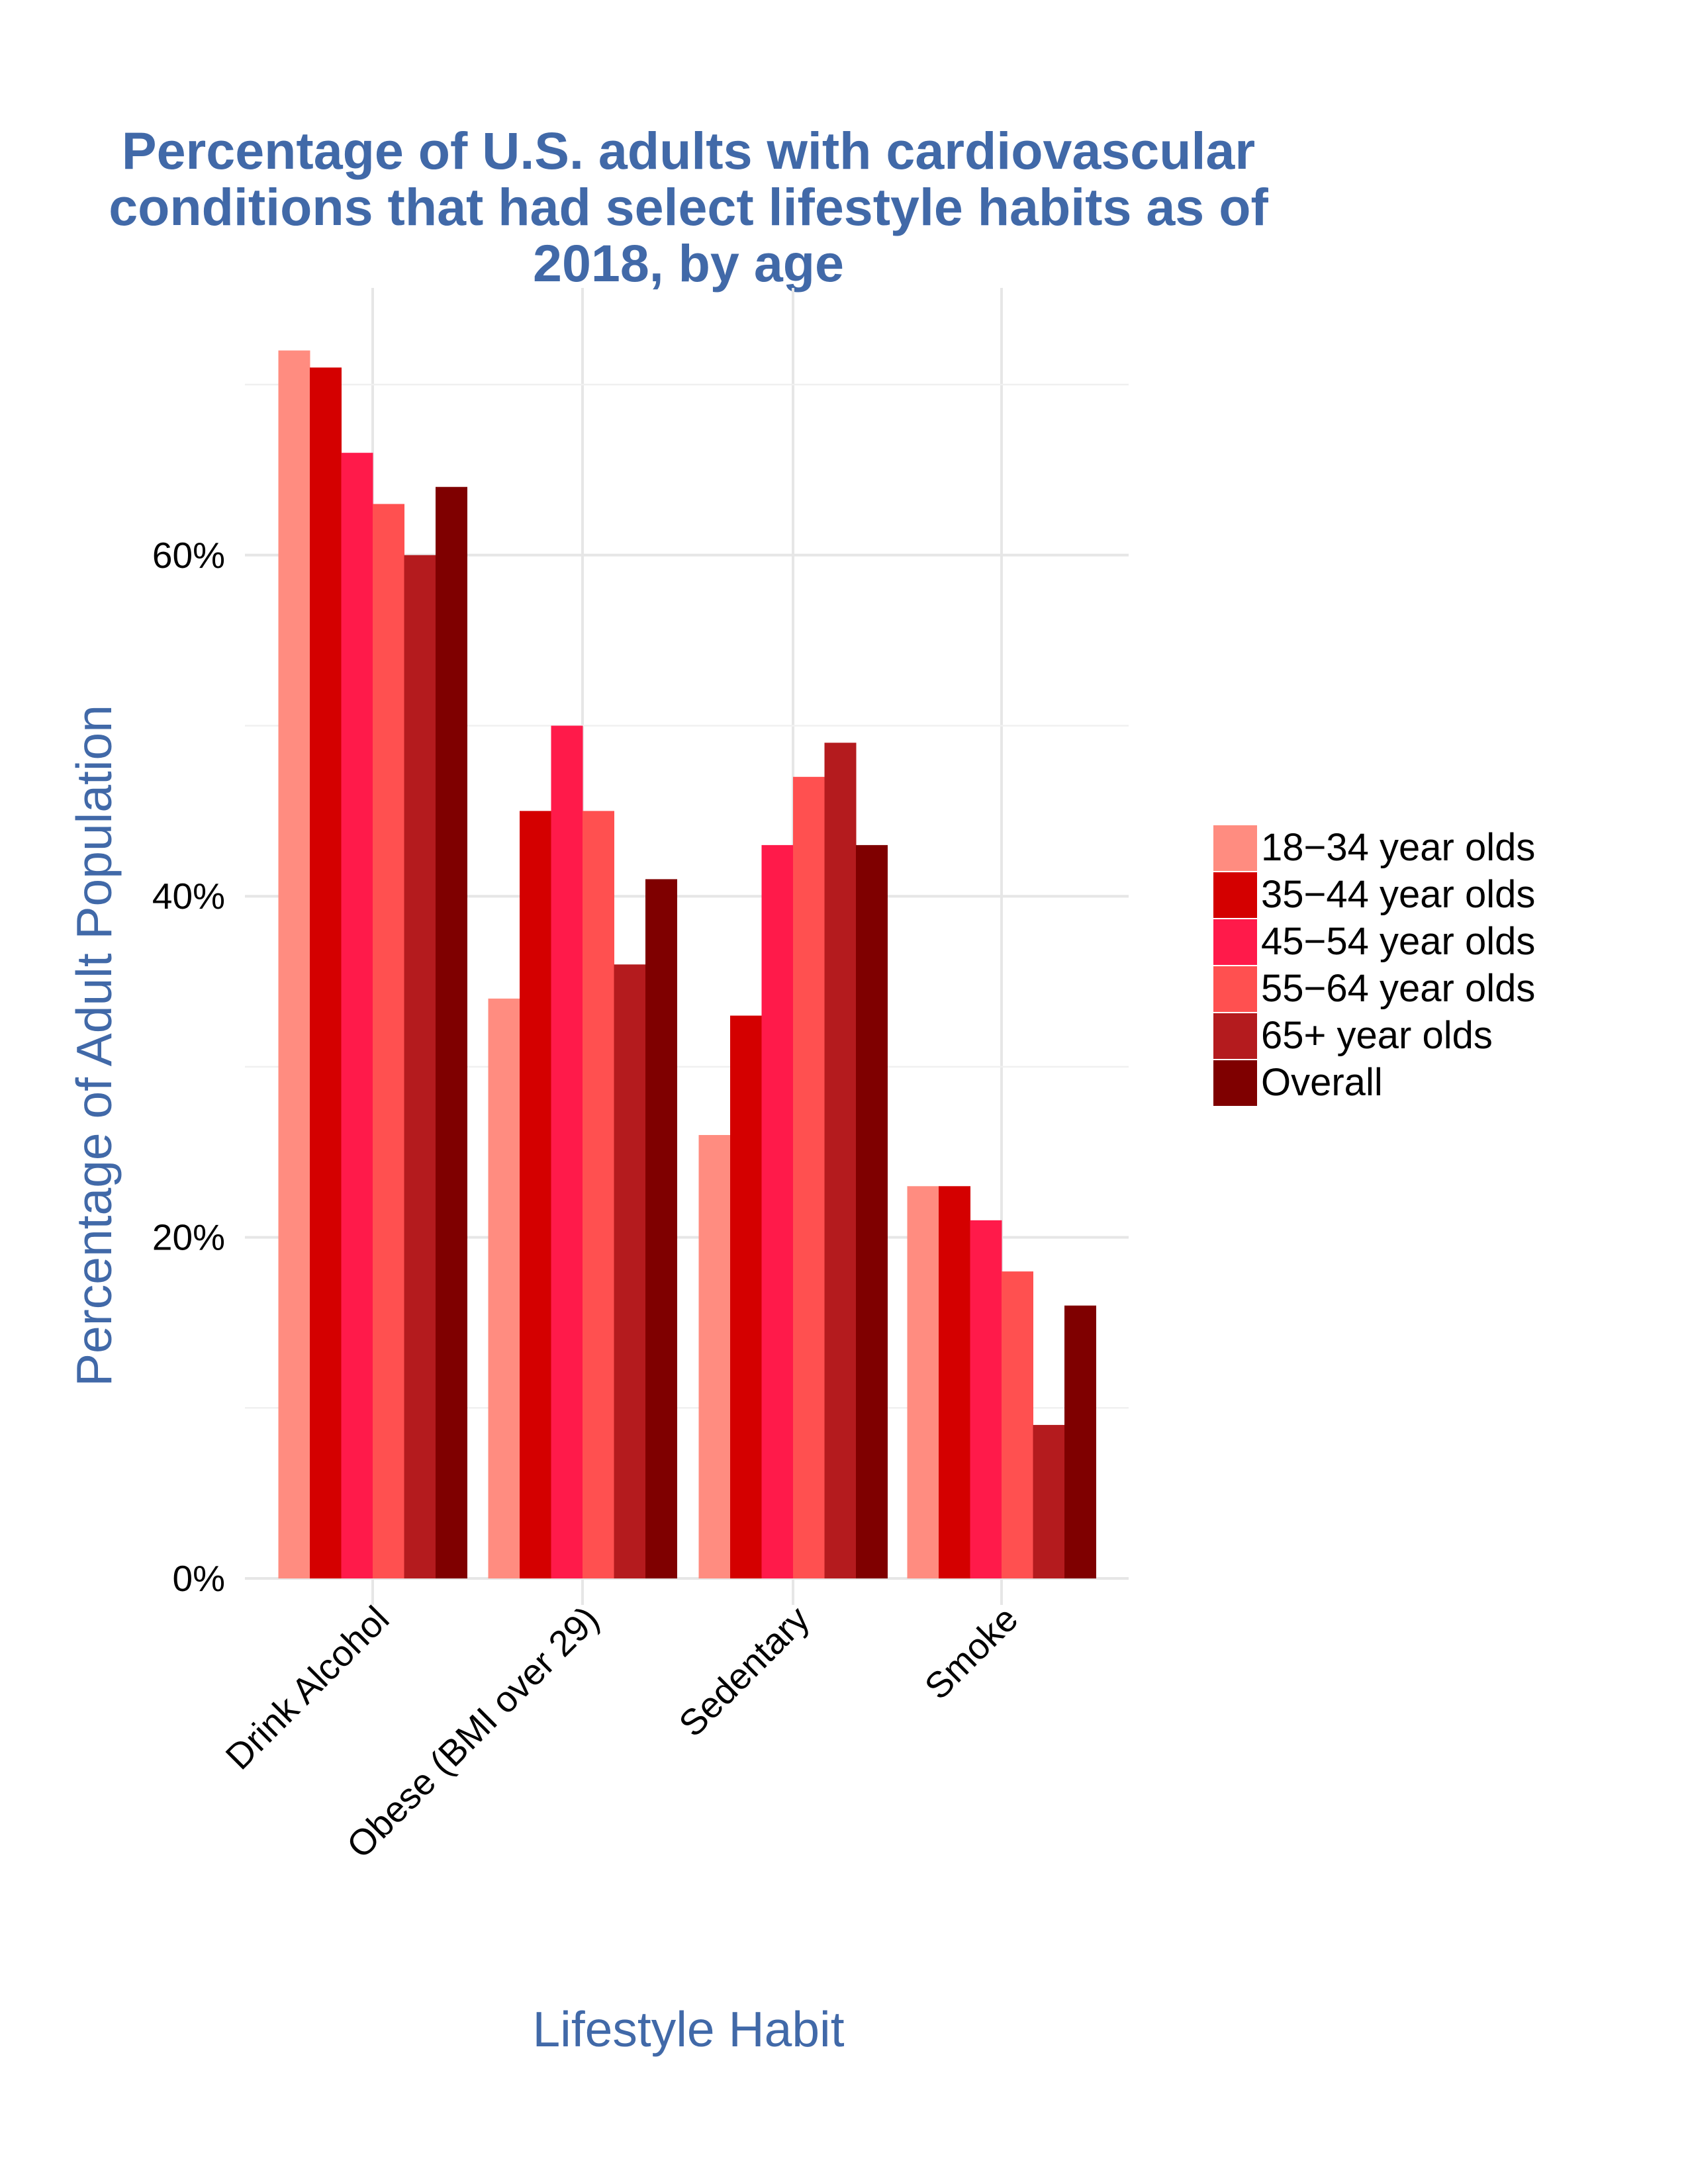 Image resolution: width=1688 pixels, height=2184 pixels. Describe the element at coordinates (688, 2029) in the screenshot. I see `x-axis-title: Lifestyle Habit` at that location.